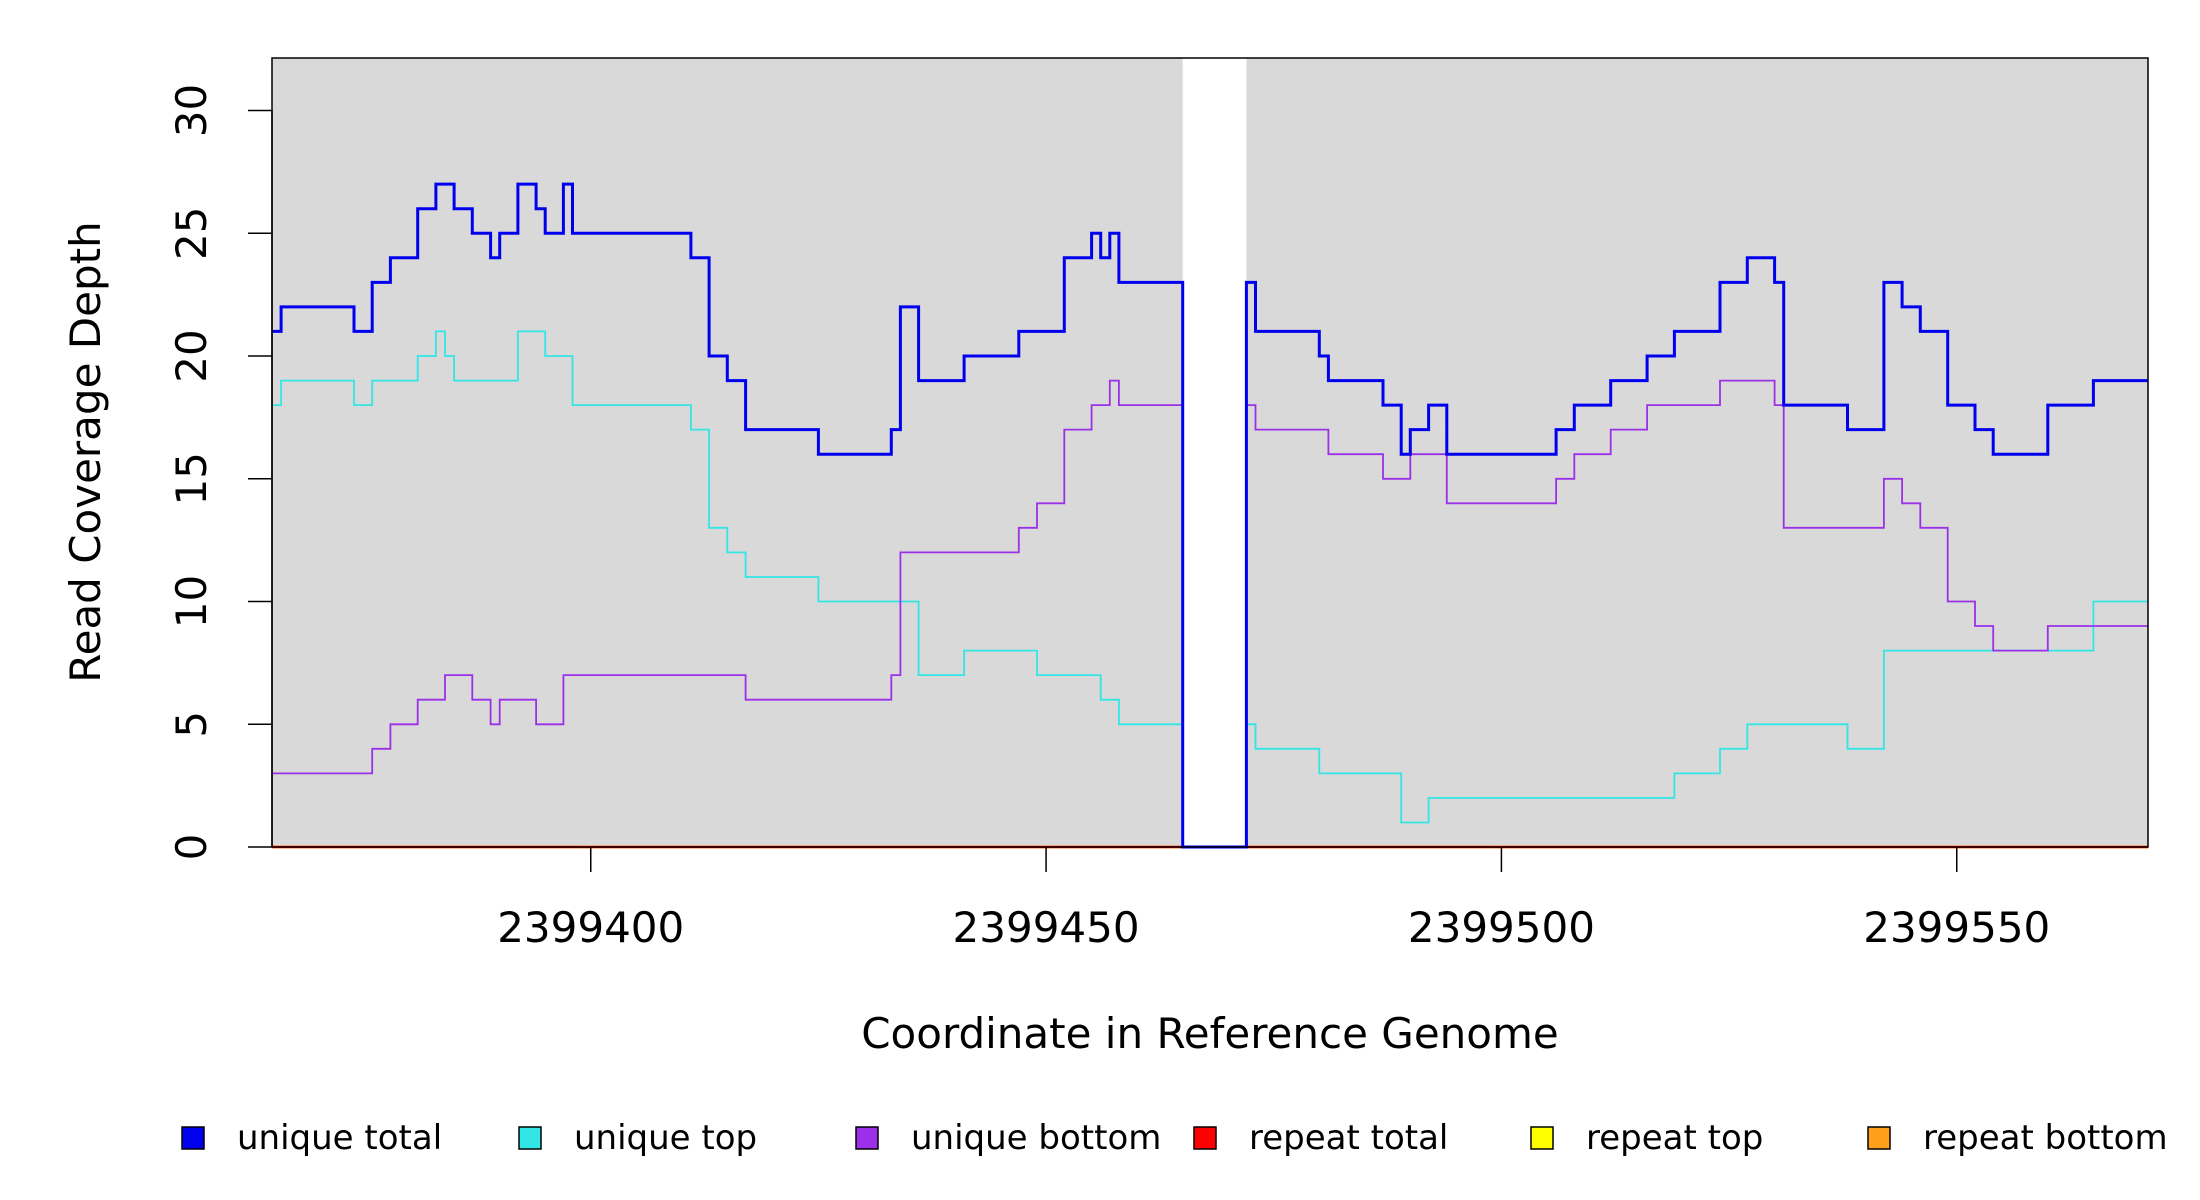 This screenshot has height=1200, width=2200. I want to click on legend-label: repeat total, so click(1348, 1138).